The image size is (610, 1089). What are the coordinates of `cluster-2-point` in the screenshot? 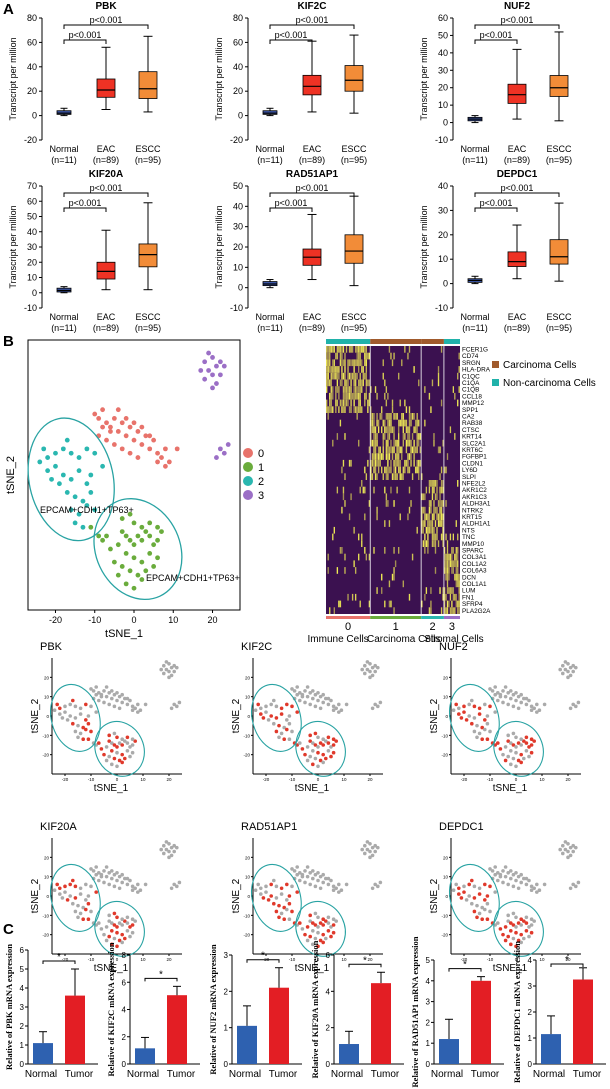 It's located at (55, 453).